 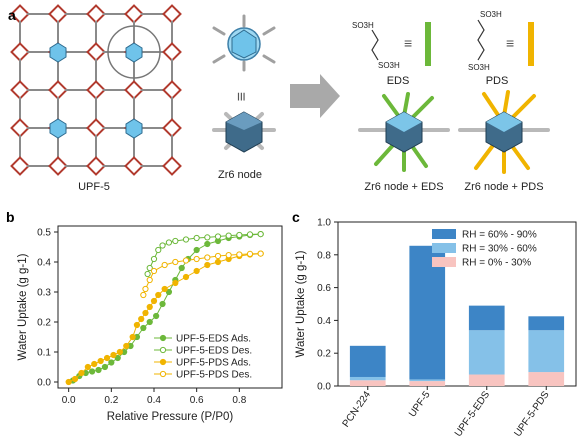 What do you see at coordinates (201, 274) in the screenshot?
I see `series-line` at bounding box center [201, 274].